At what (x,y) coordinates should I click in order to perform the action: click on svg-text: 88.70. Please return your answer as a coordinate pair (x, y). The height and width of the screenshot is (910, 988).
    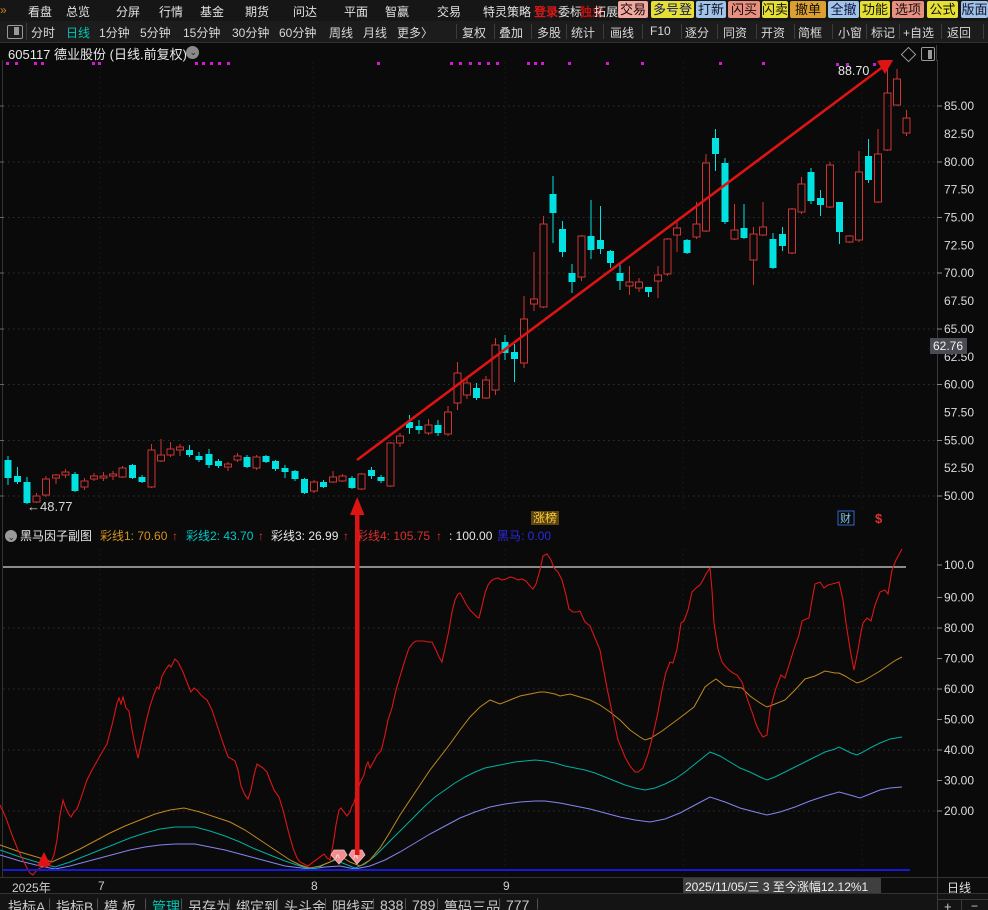
    Looking at the image, I should click on (853, 71).